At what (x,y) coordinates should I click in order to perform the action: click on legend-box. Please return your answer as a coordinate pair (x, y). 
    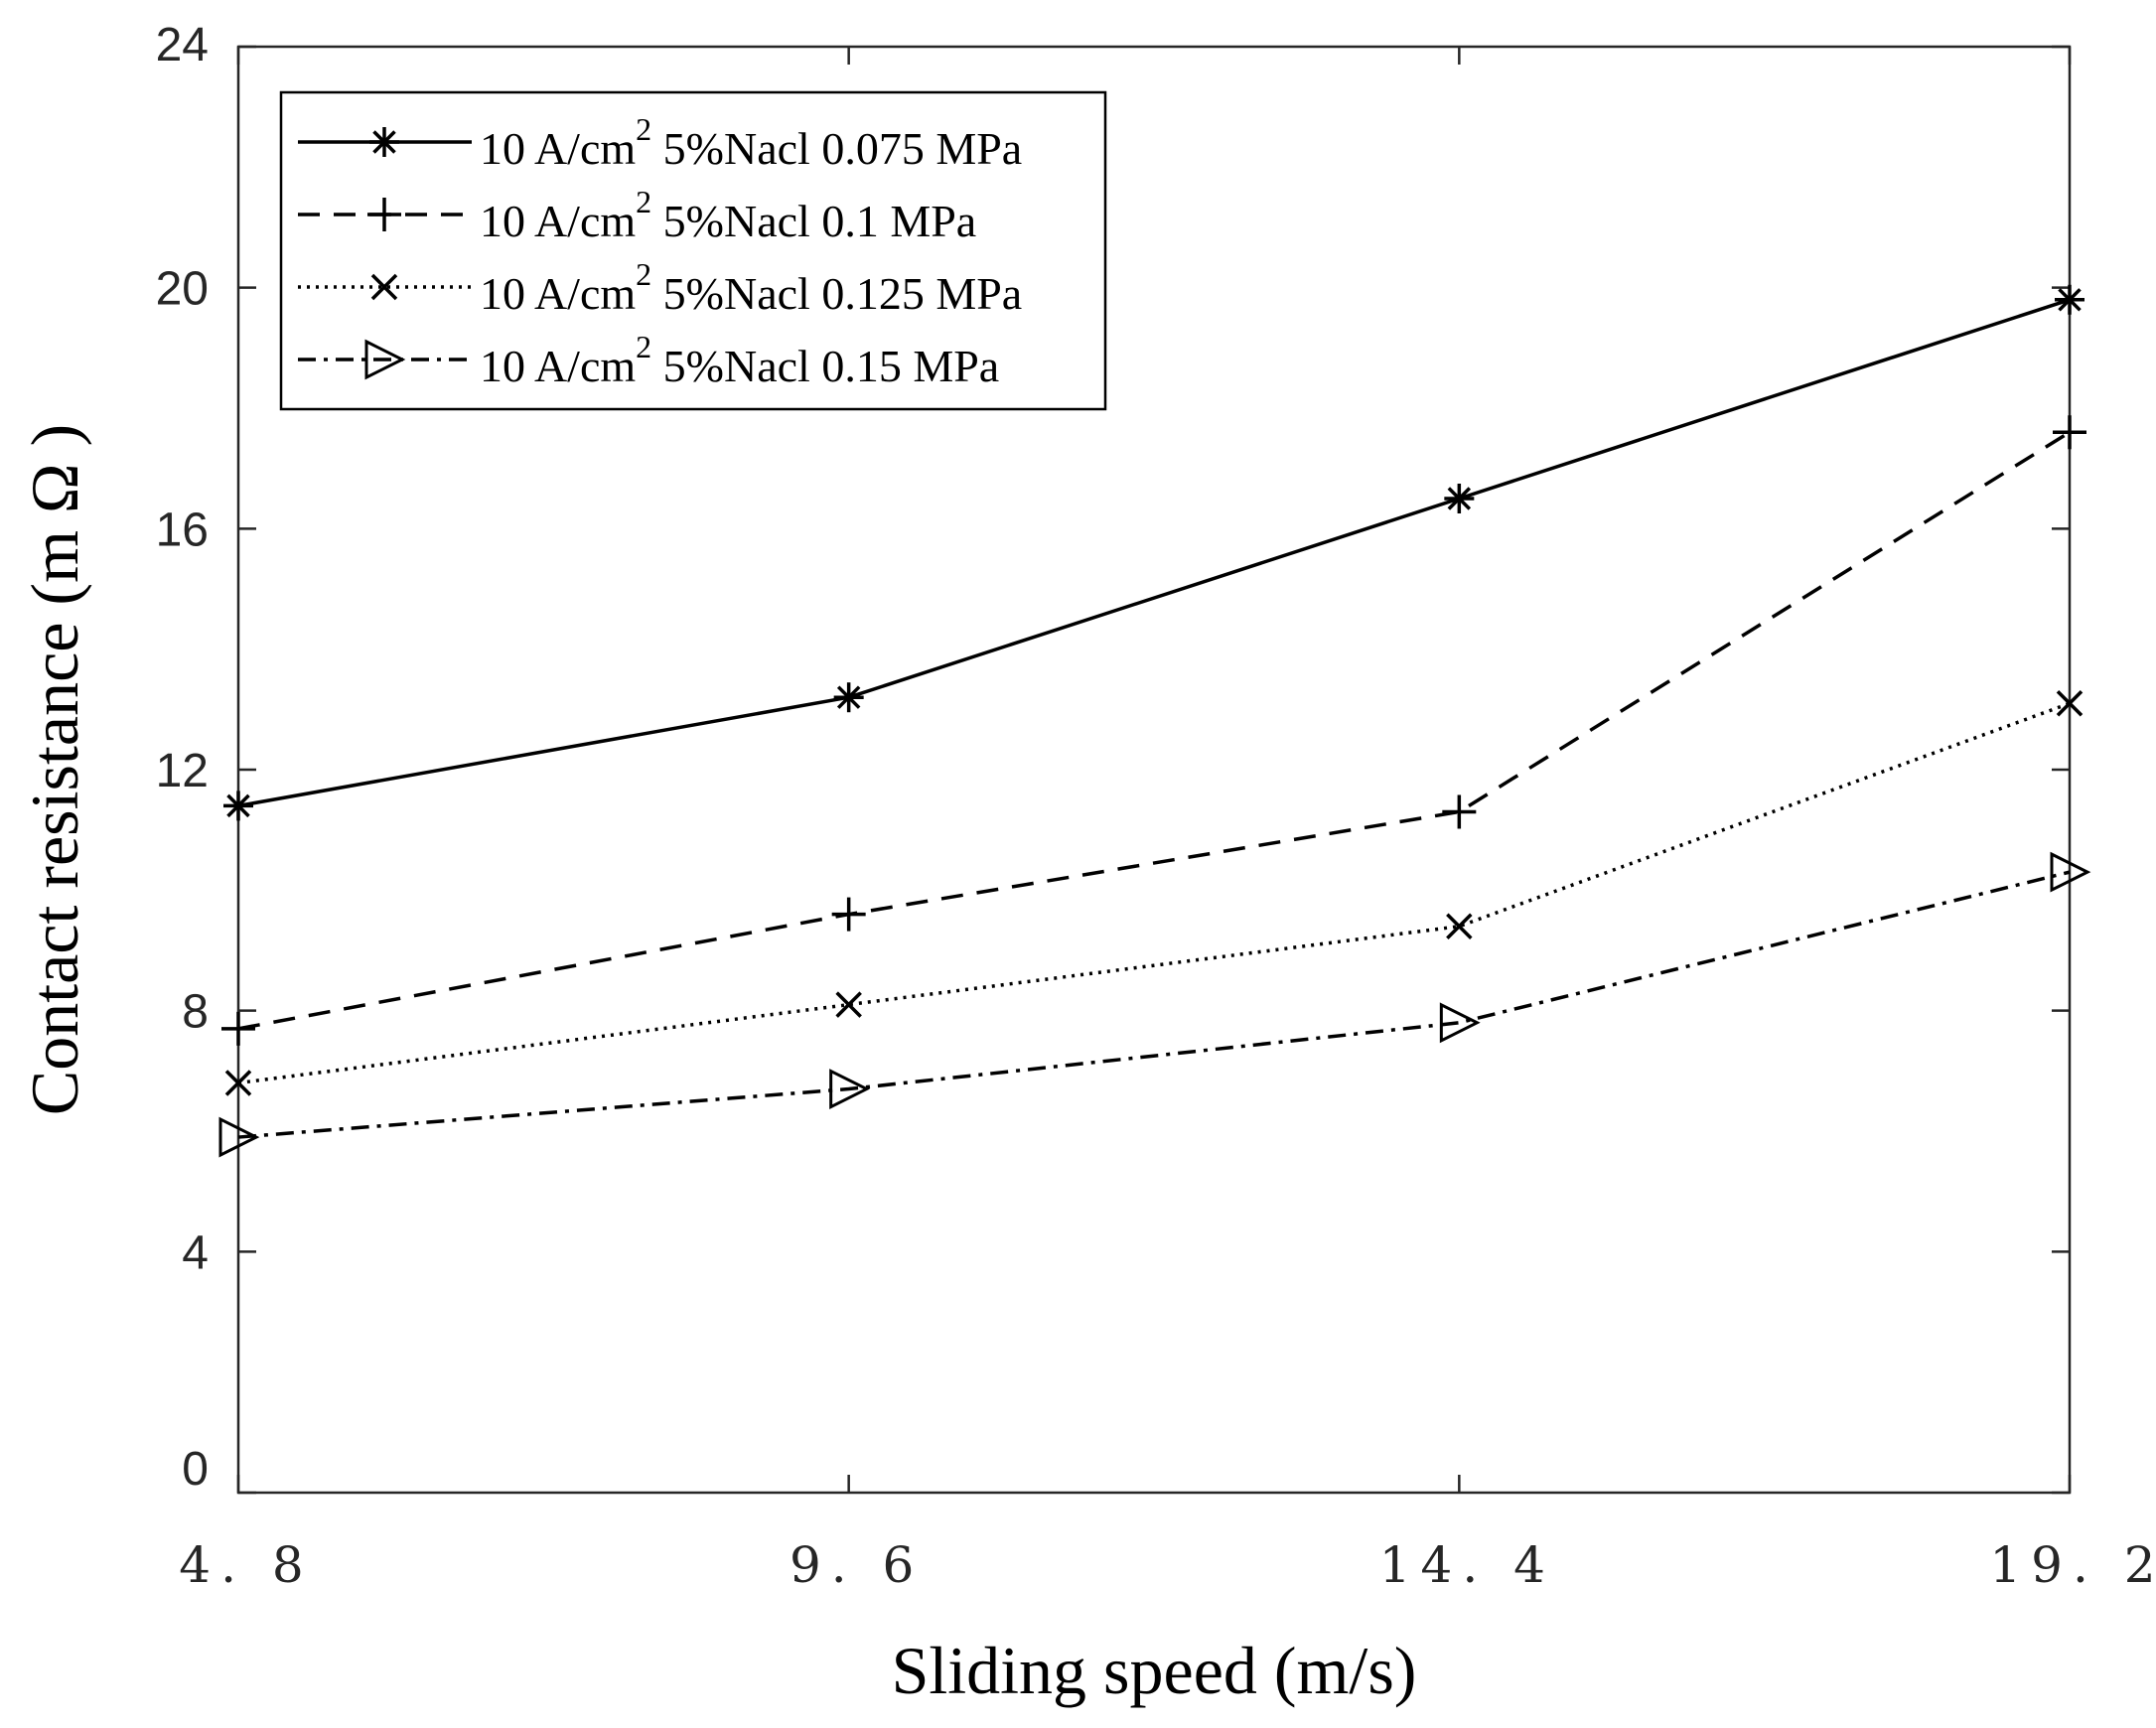
    Looking at the image, I should click on (693, 250).